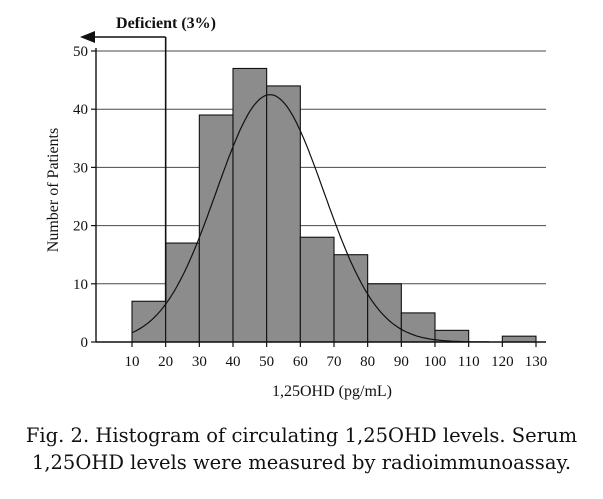 Image resolution: width=603 pixels, height=499 pixels. I want to click on x-tick-label-110: 110, so click(469, 362).